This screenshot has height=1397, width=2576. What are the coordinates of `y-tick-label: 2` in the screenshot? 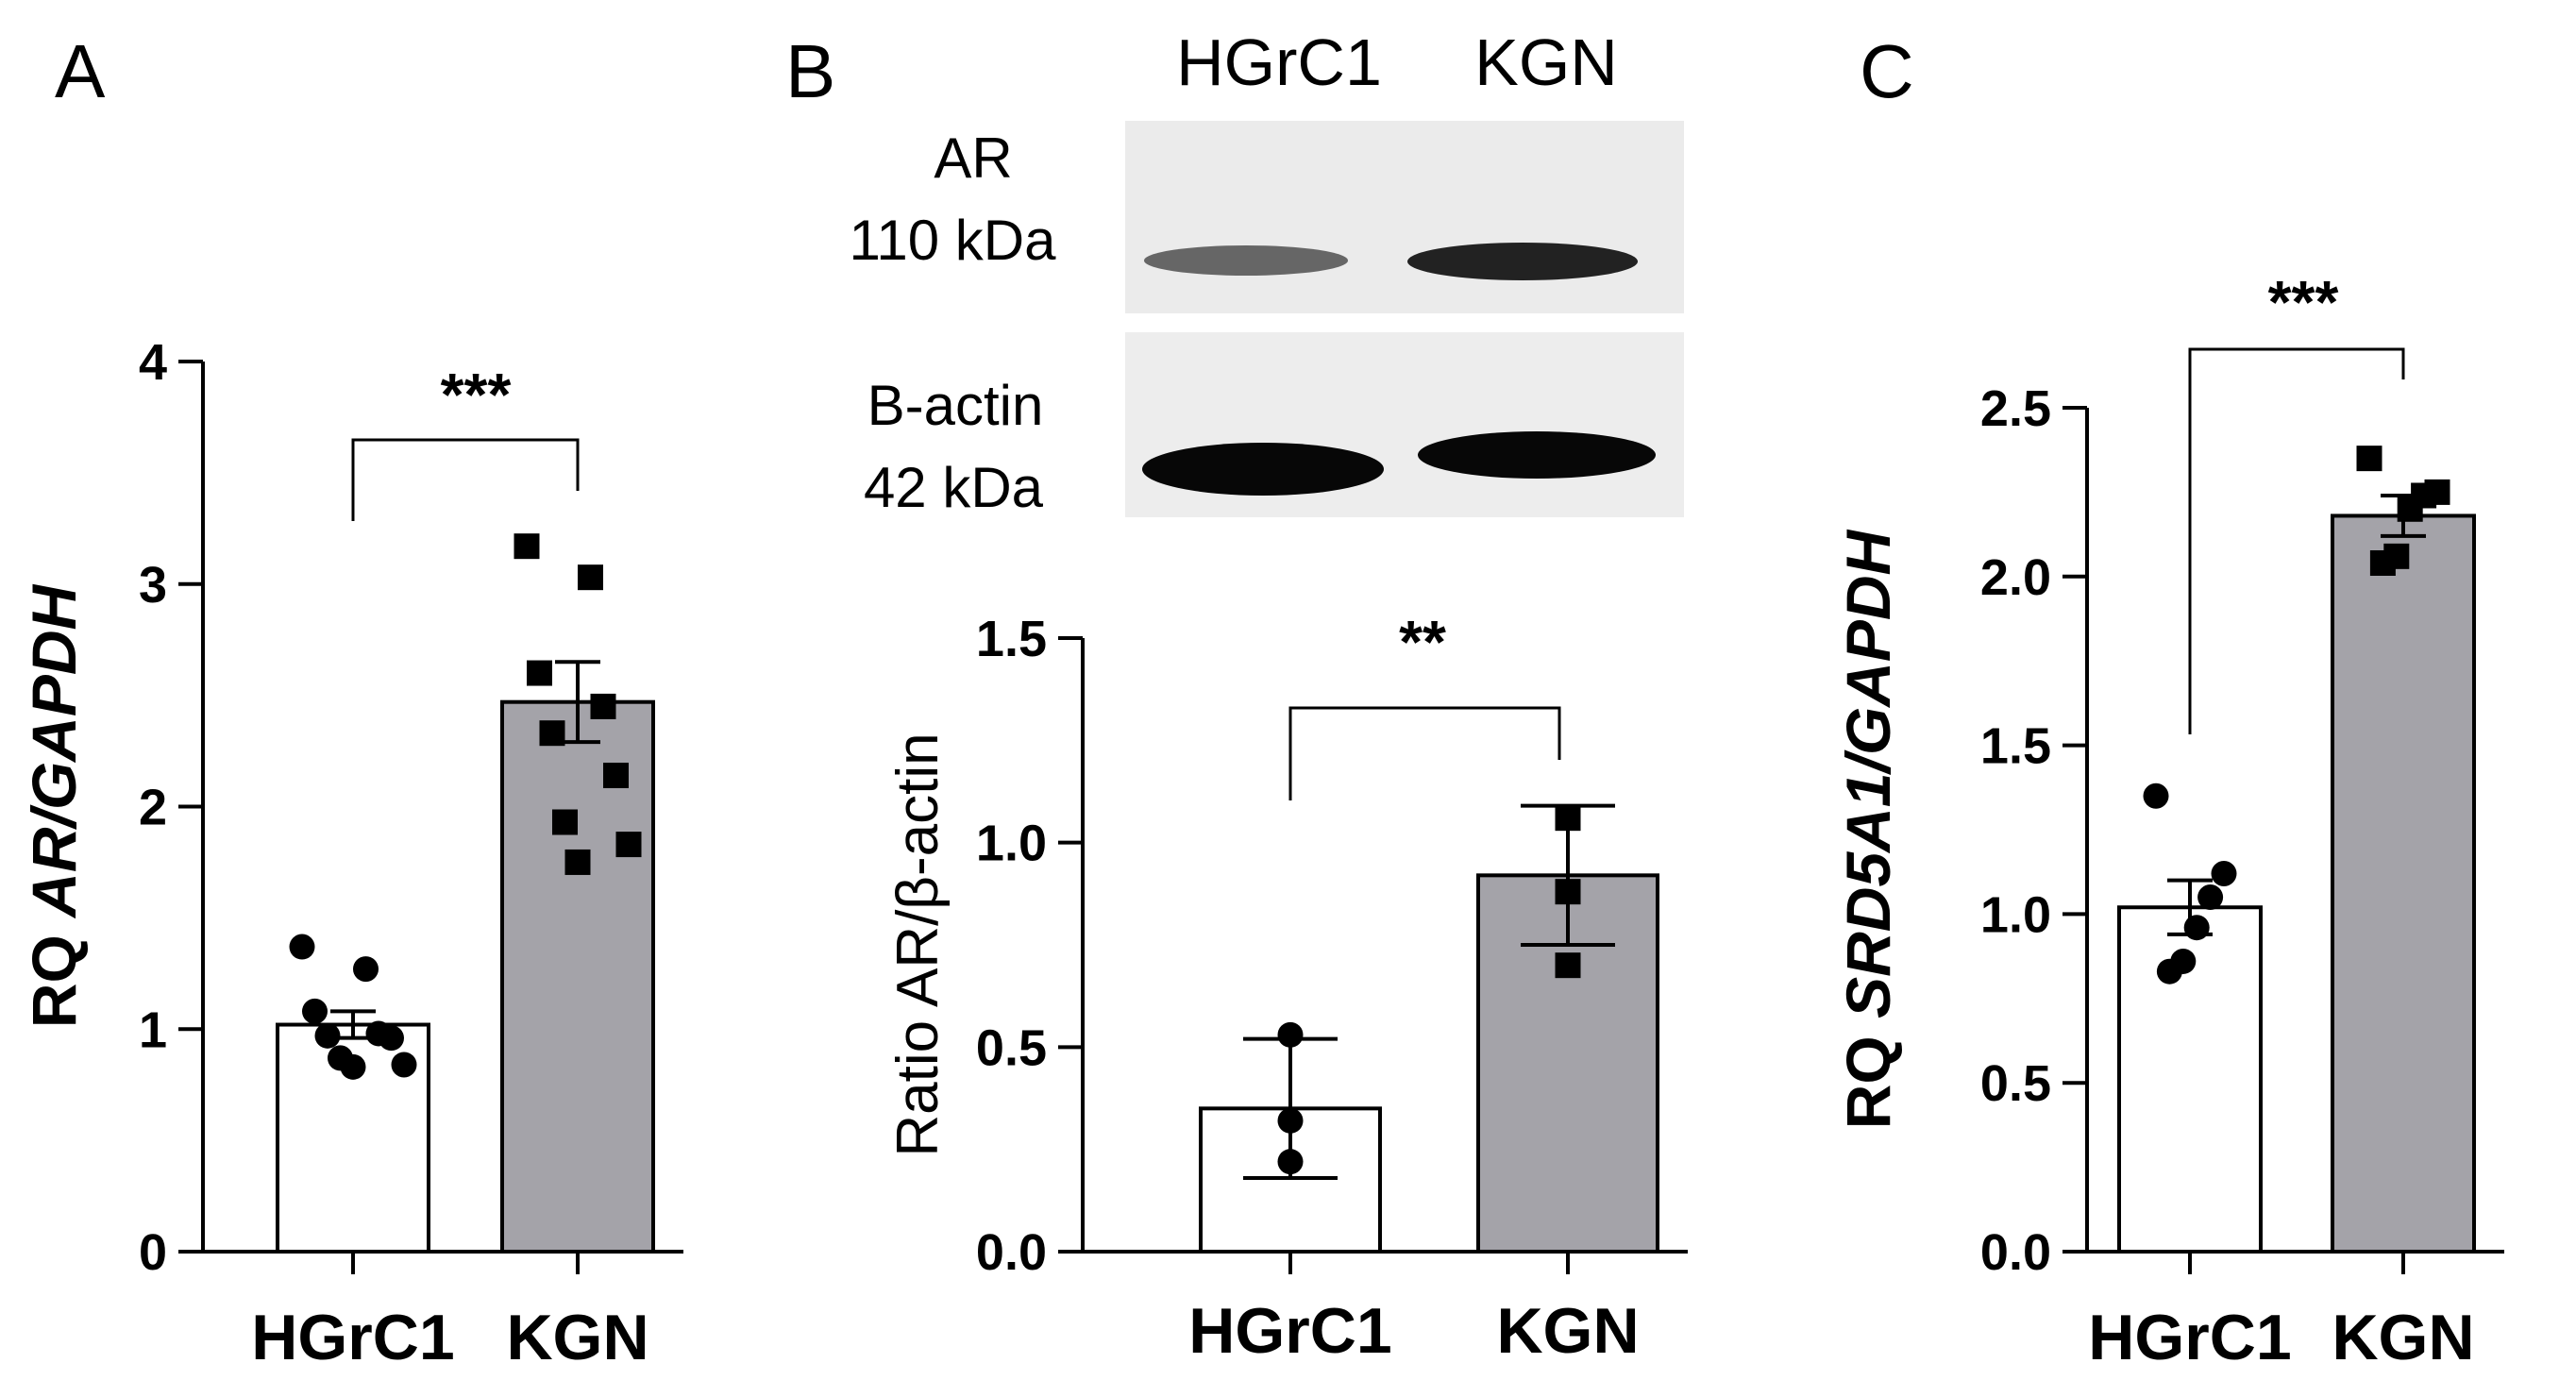 It's located at (153, 808).